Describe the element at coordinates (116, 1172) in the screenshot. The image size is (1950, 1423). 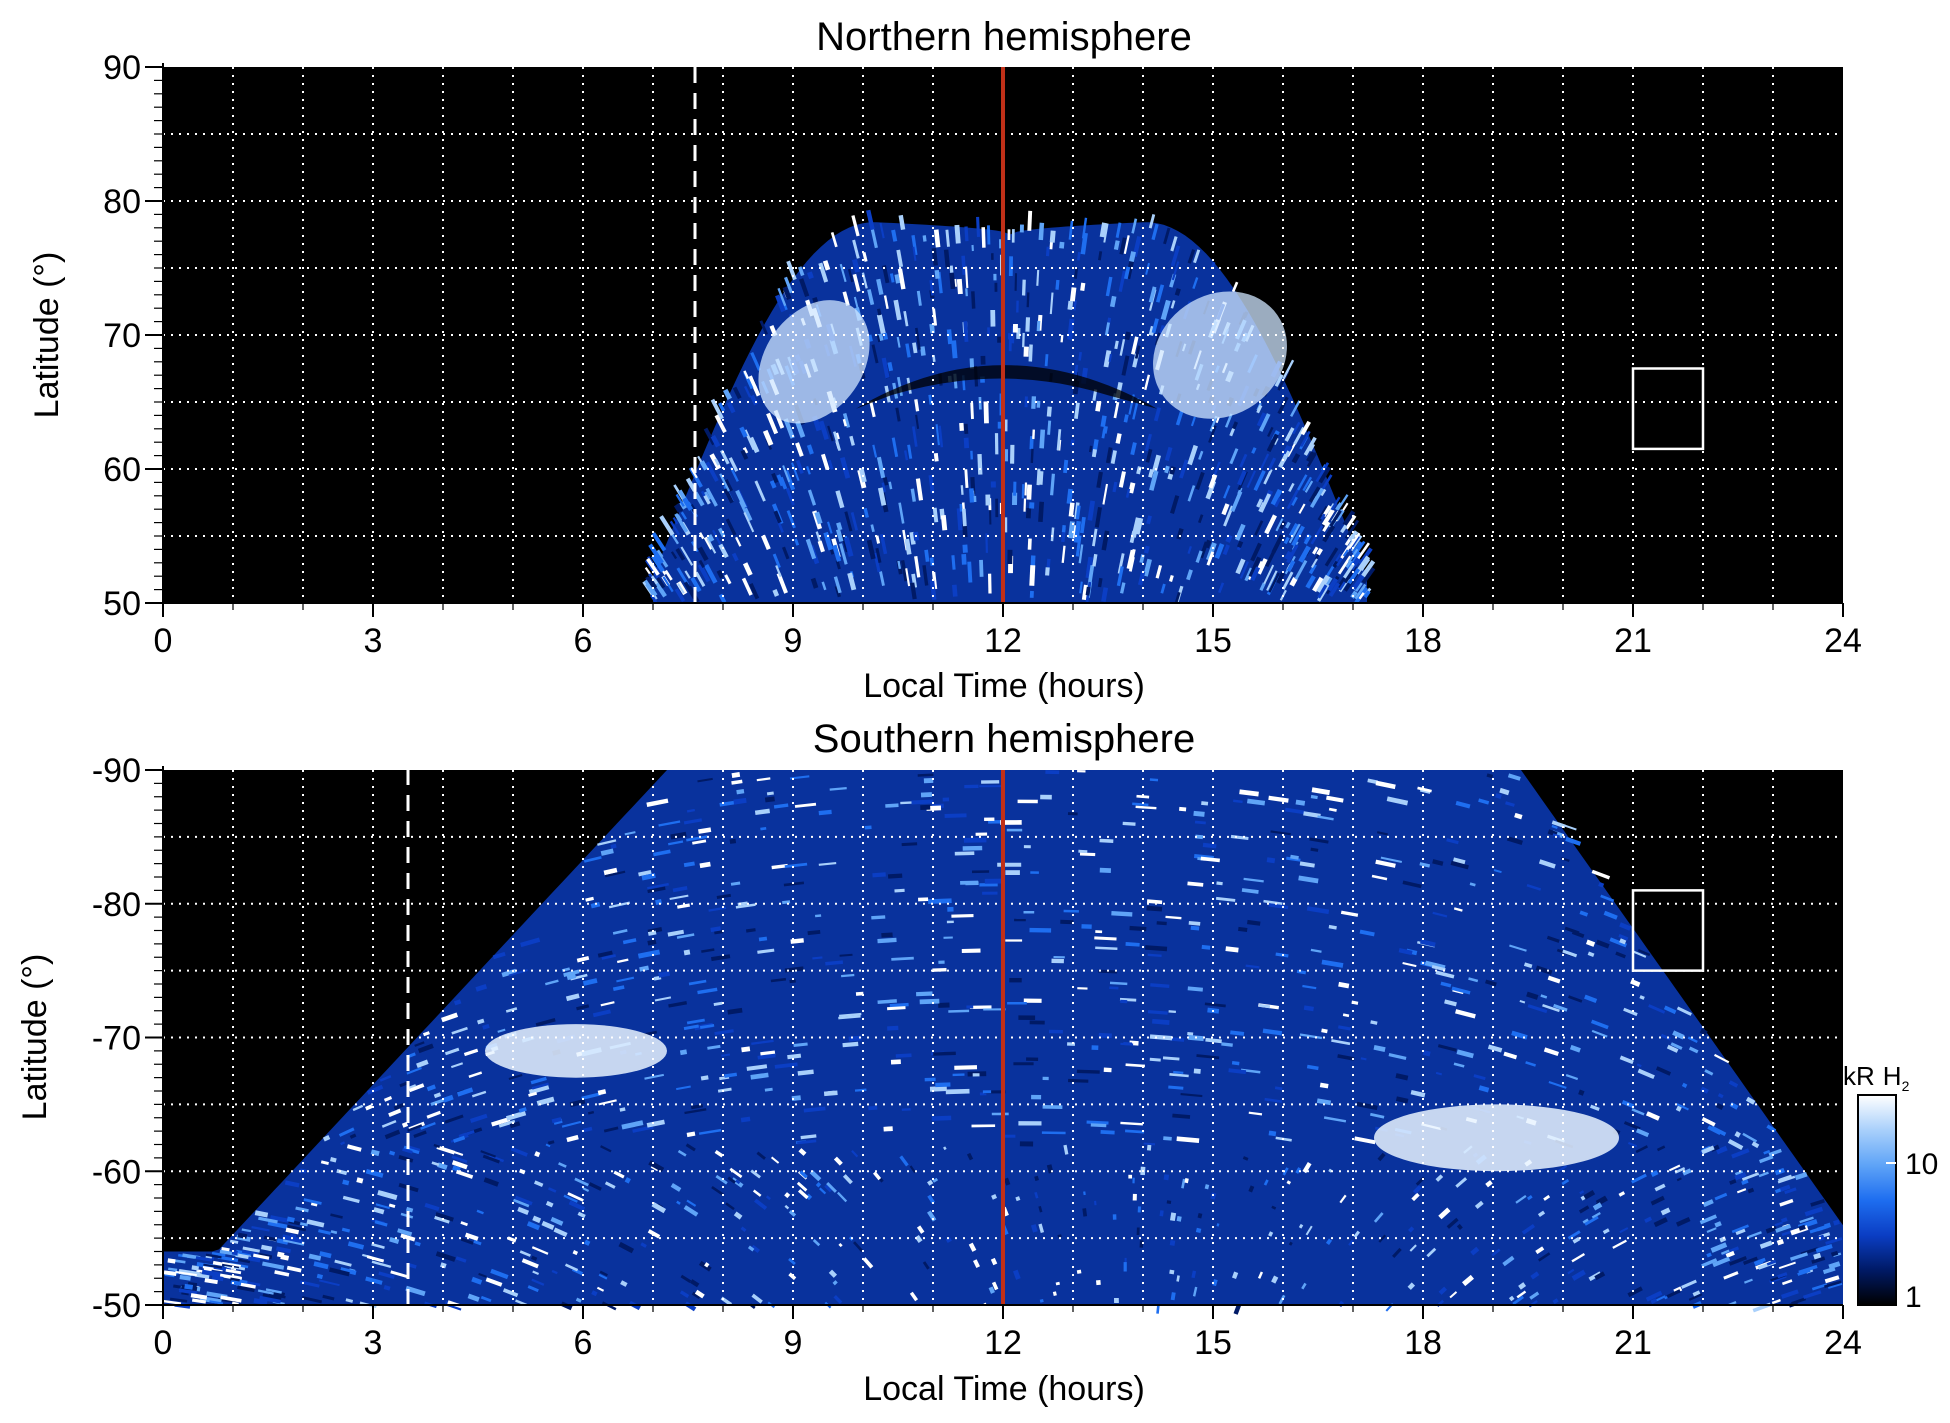
I see `y-tick-label: -60` at that location.